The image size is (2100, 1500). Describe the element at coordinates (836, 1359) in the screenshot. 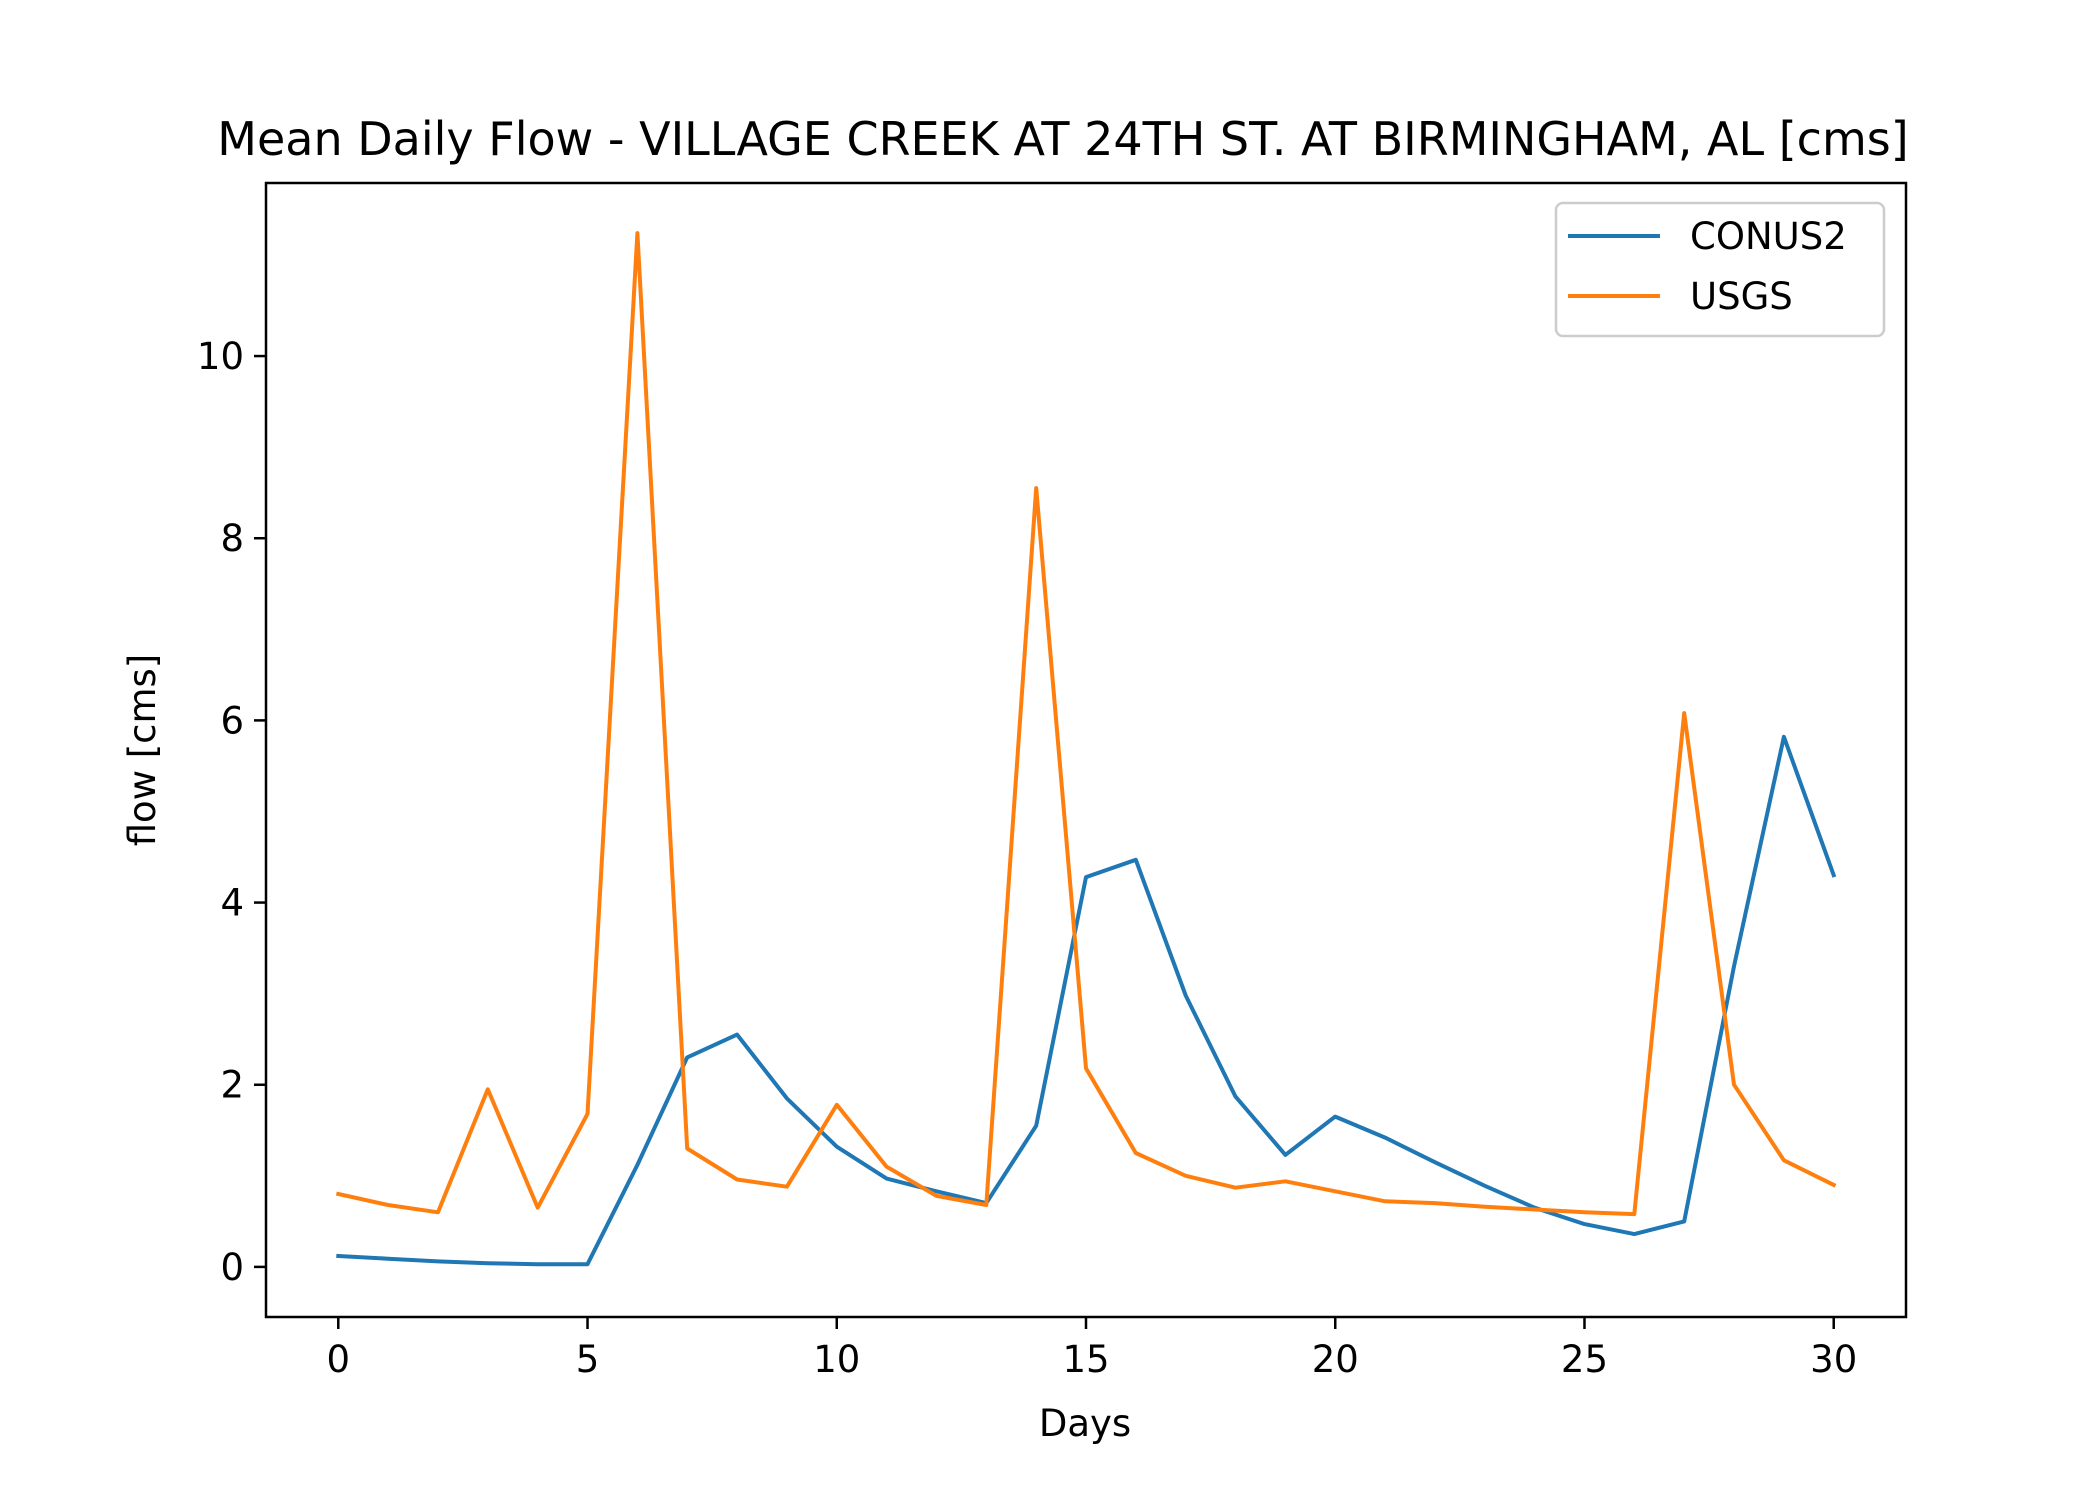

I see `x-tick-label: 10` at that location.